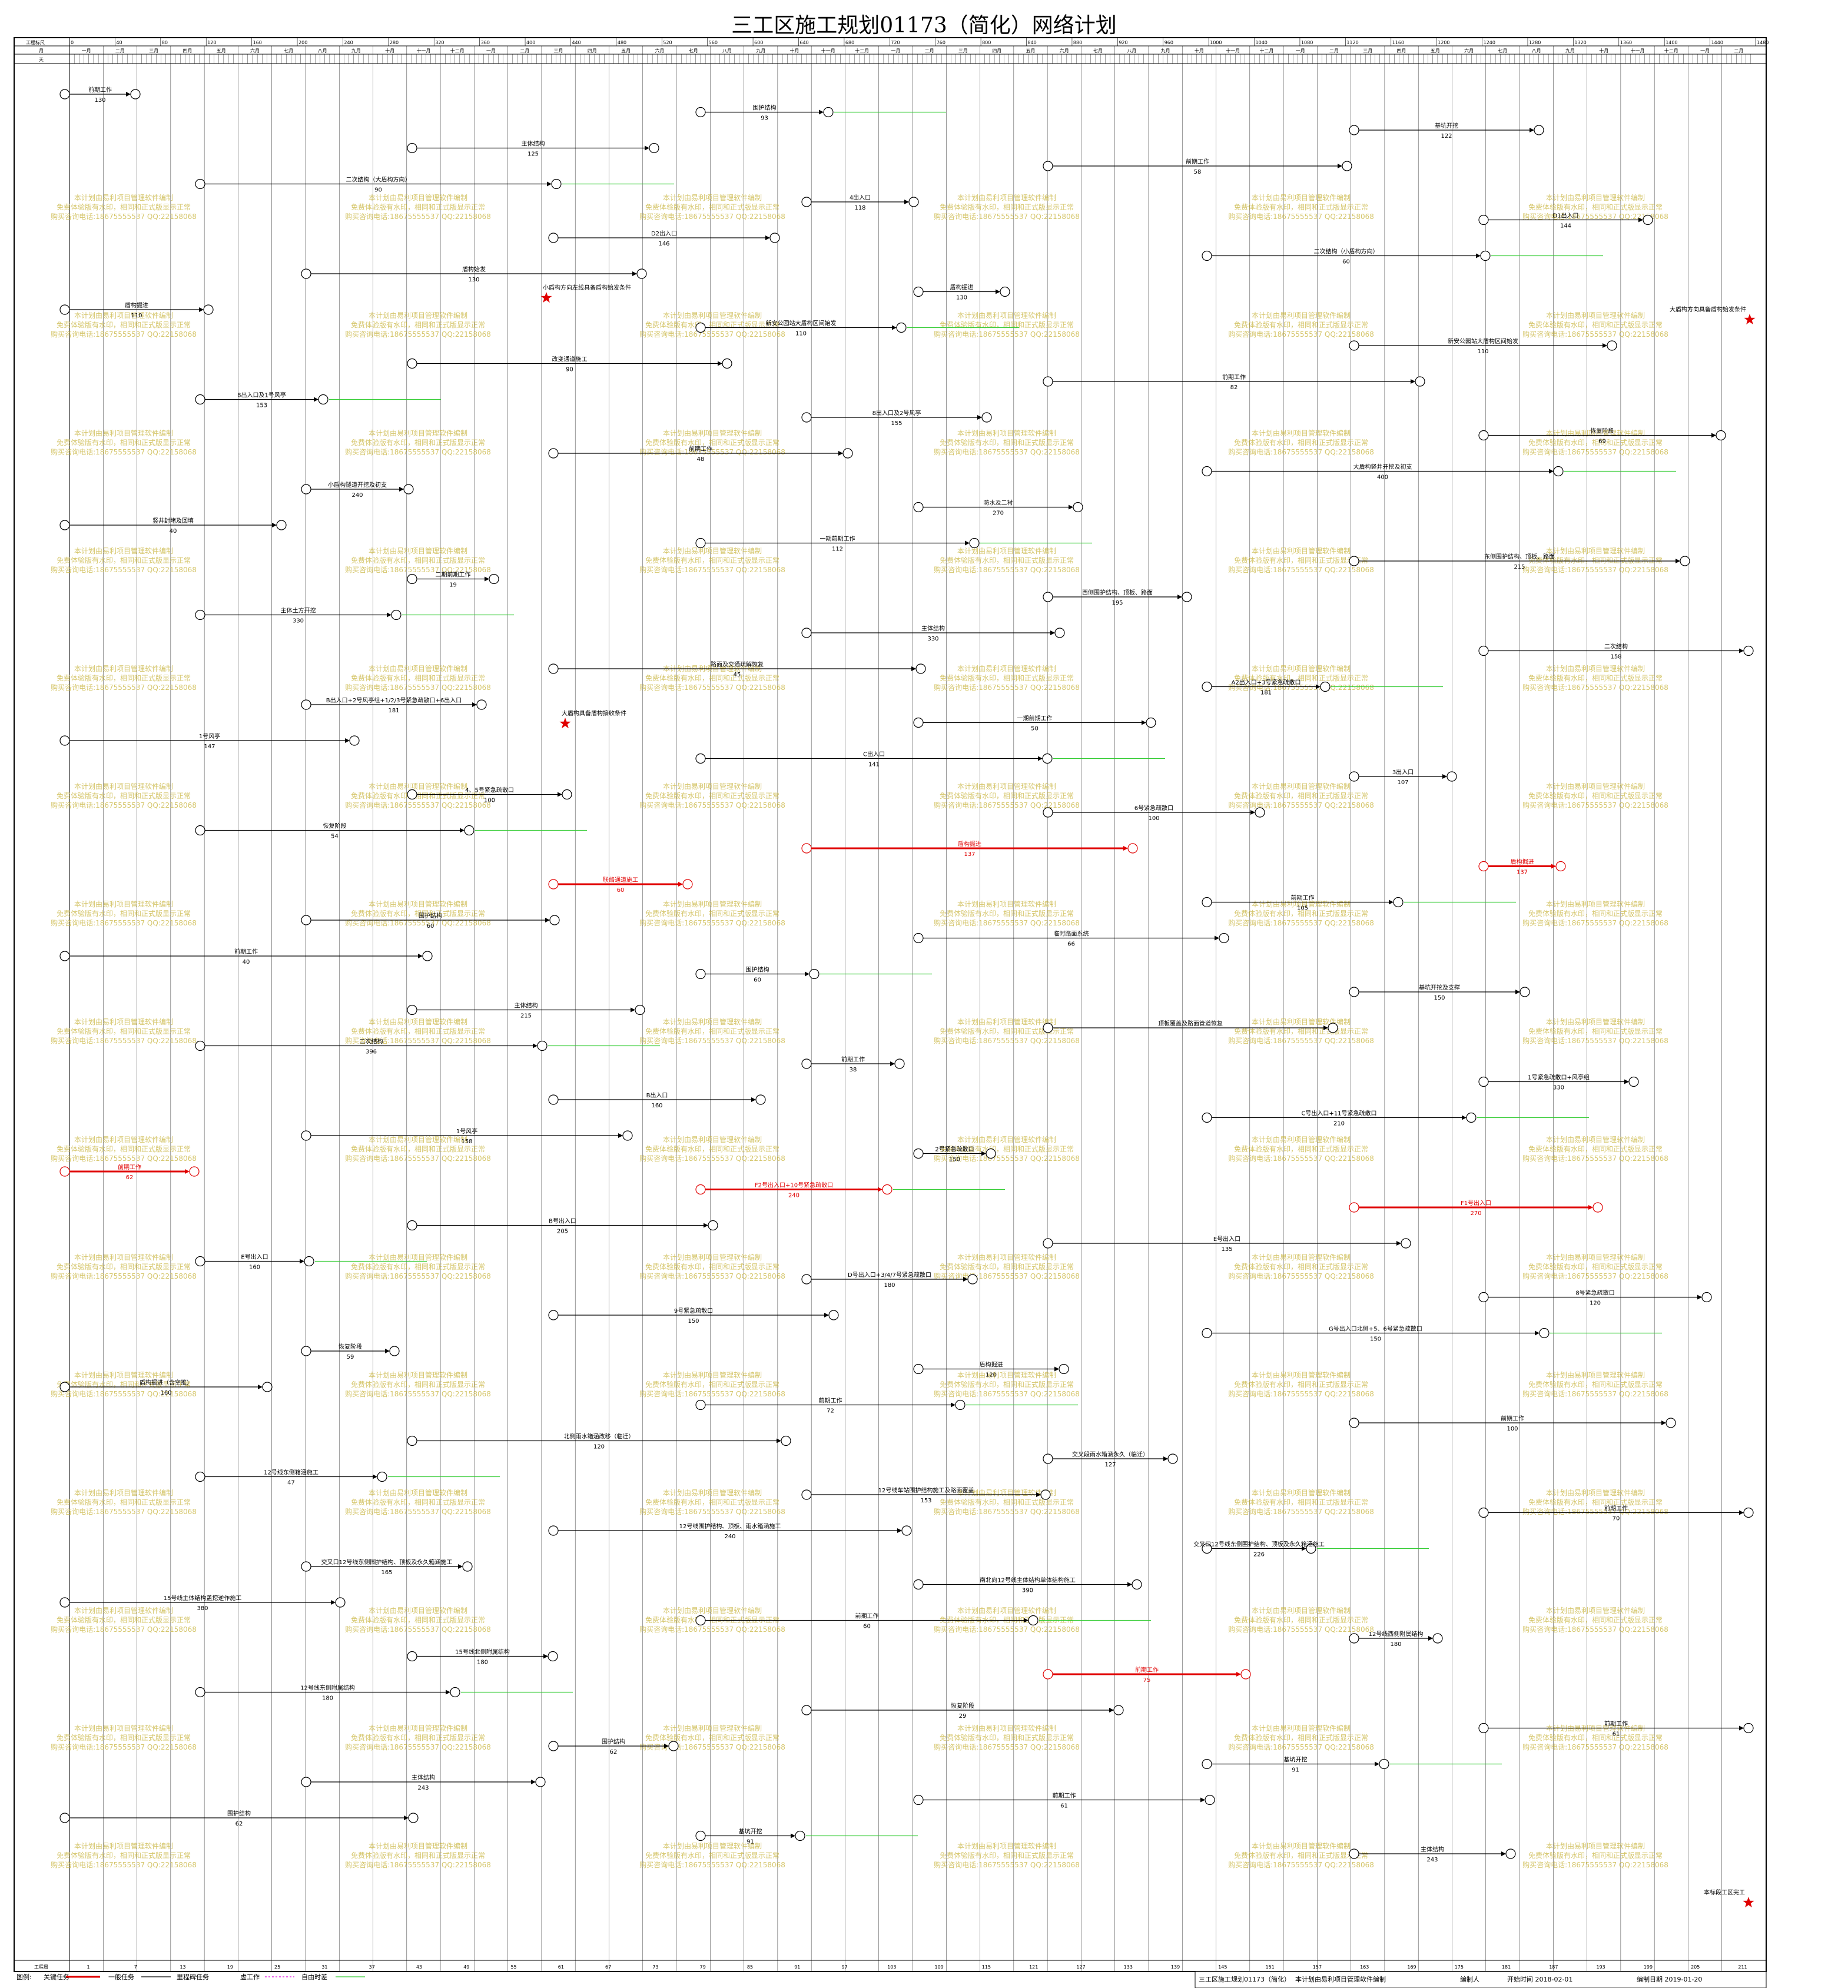  What do you see at coordinates (1717, 42) in the screenshot?
I see `scale-tick: 1440` at bounding box center [1717, 42].